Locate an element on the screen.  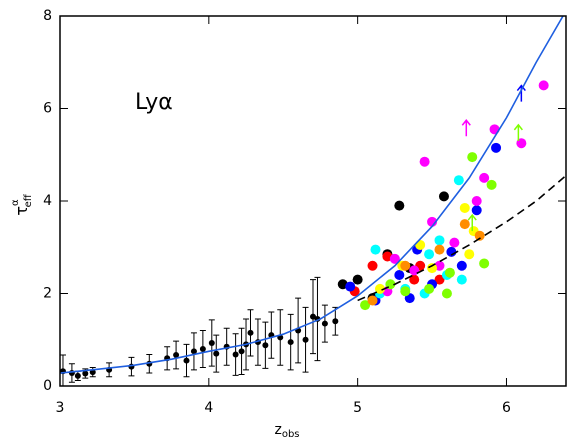
y-label-sup: α is located at coordinates (15, 202).